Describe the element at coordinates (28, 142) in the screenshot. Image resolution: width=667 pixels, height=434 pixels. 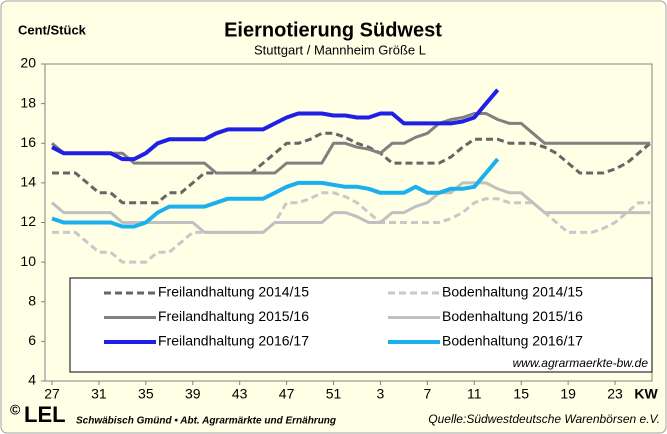
I see `y-tick-label: 16` at that location.